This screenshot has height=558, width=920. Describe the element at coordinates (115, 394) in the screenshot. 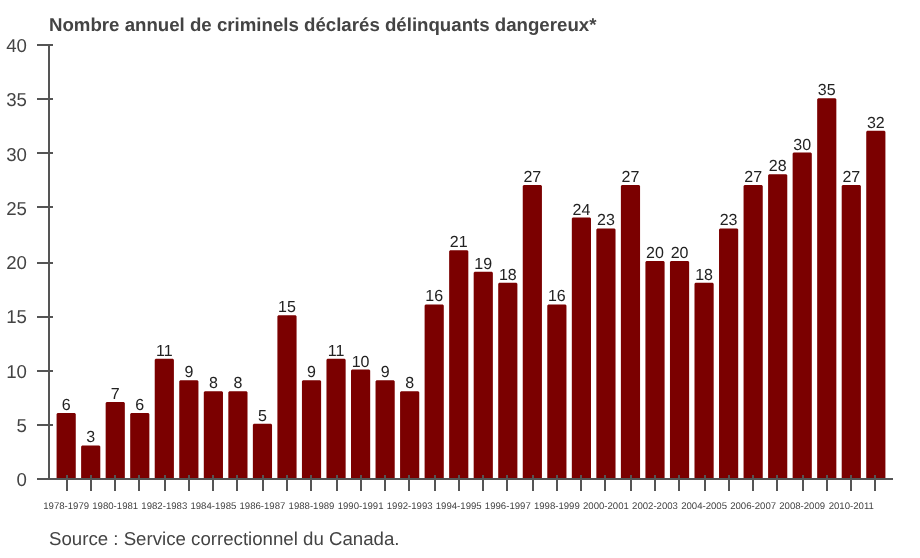

I see `data-label: 7` at that location.